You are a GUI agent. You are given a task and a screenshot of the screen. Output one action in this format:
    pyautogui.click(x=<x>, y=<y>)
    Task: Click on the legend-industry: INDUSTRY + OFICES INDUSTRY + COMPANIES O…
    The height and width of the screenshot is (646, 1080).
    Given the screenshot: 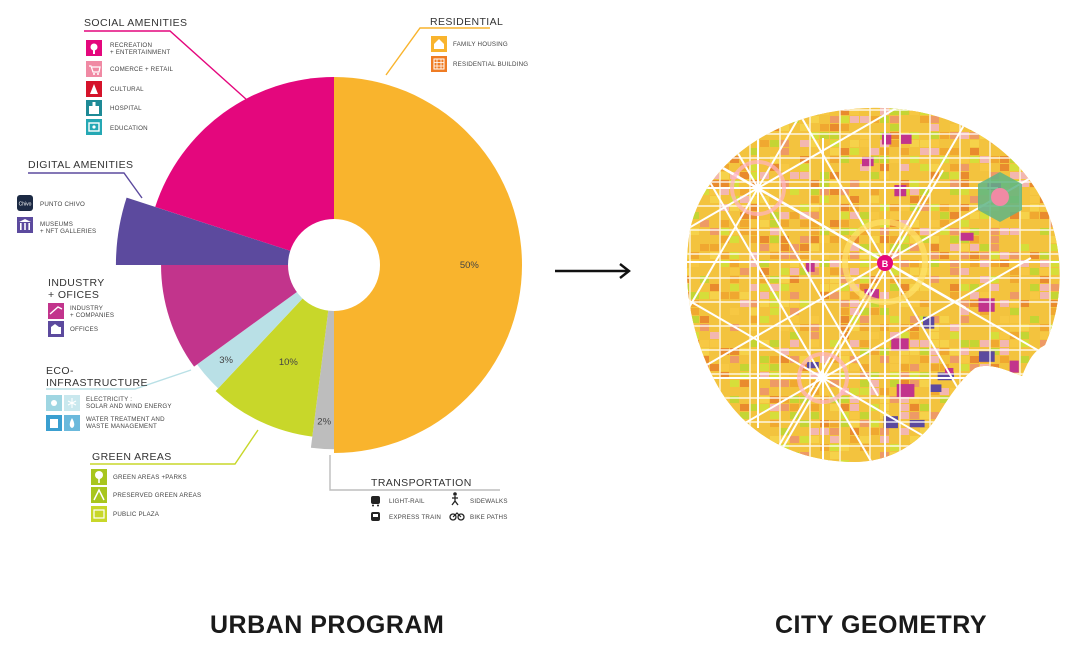 What is the action you would take?
    pyautogui.click(x=81, y=307)
    